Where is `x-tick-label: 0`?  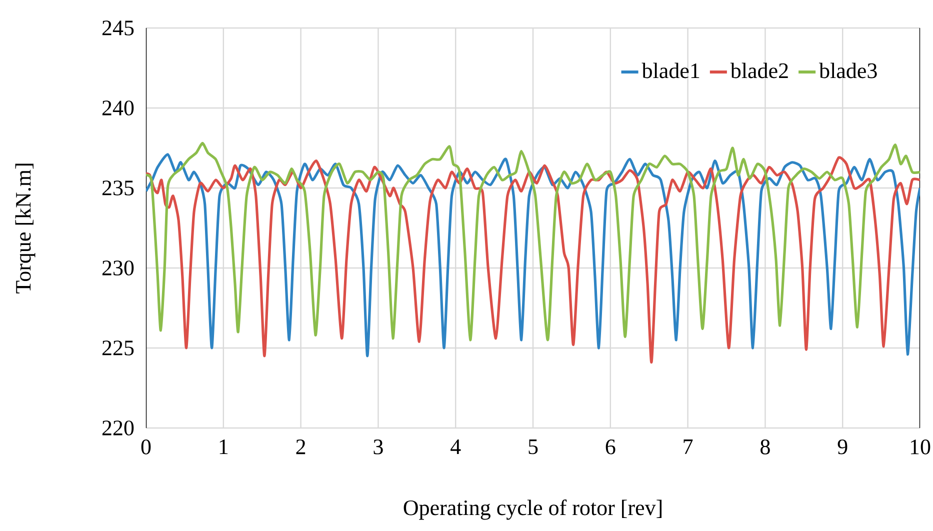
x-tick-label: 0 is located at coordinates (146, 447).